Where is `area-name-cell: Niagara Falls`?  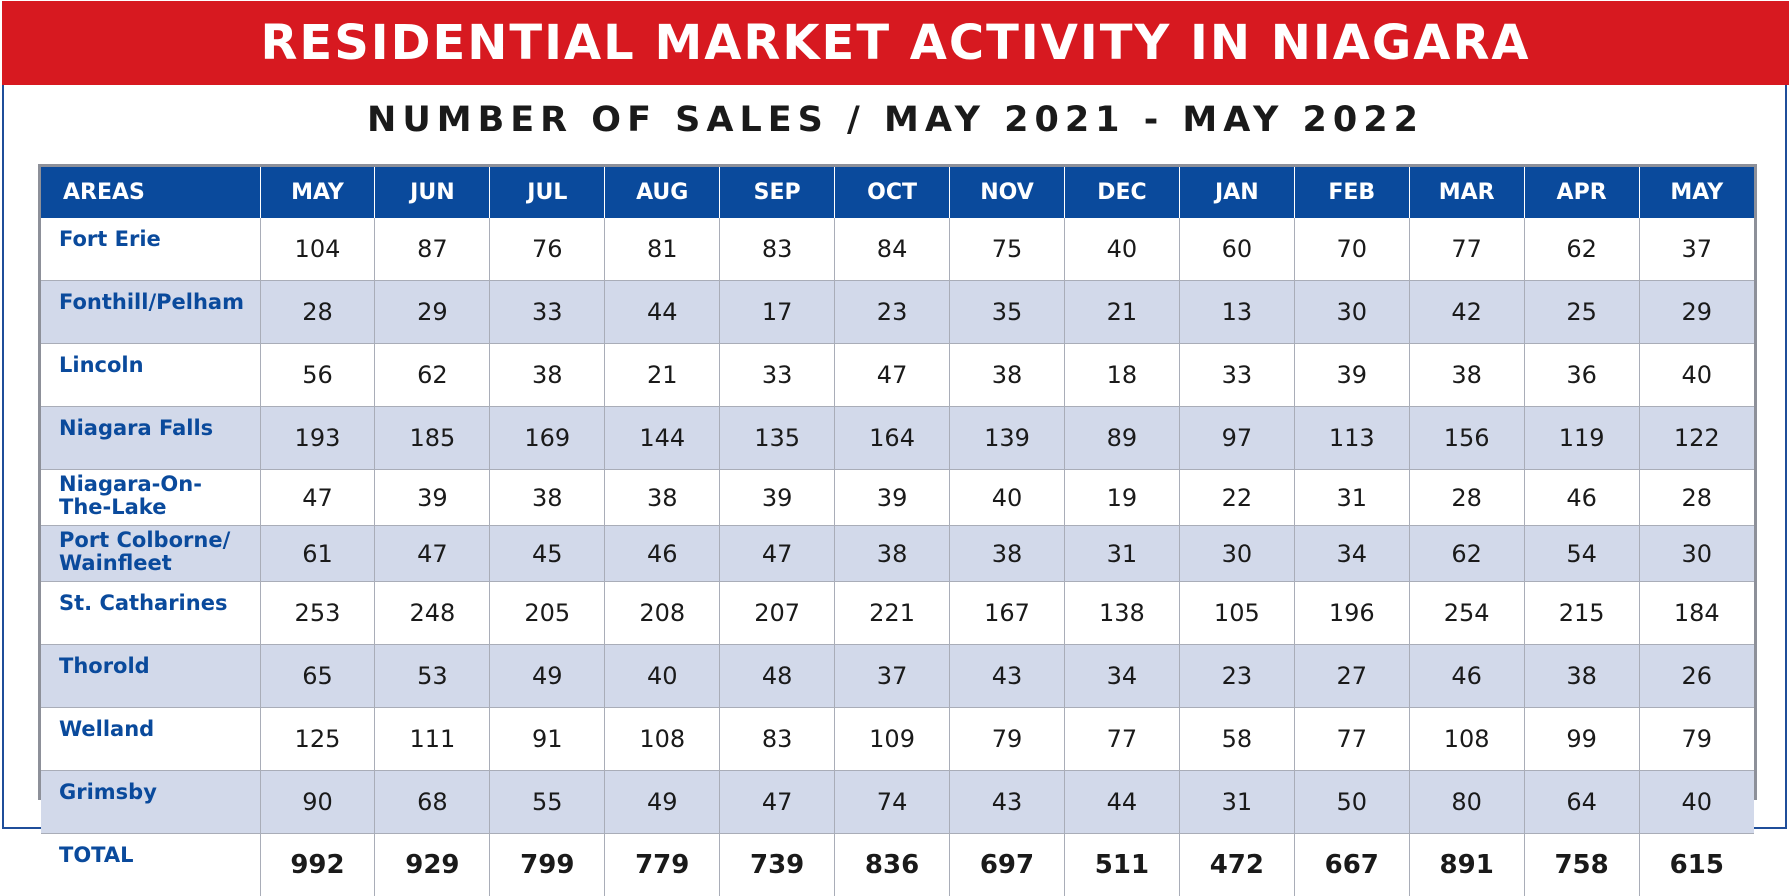
area-name-cell: Niagara Falls is located at coordinates (150, 438).